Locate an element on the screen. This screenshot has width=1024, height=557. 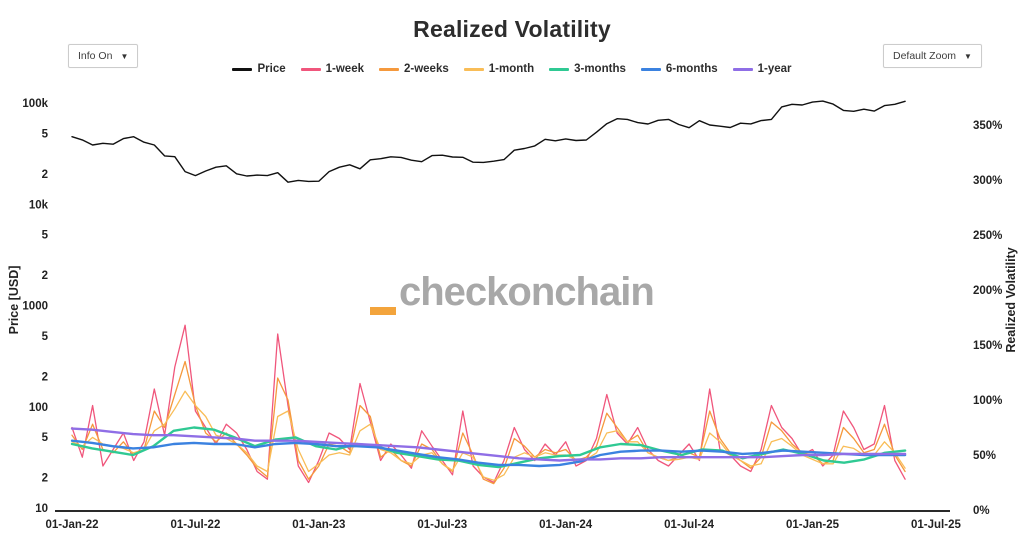
series-line-1-year is located at coordinates (488, 444).